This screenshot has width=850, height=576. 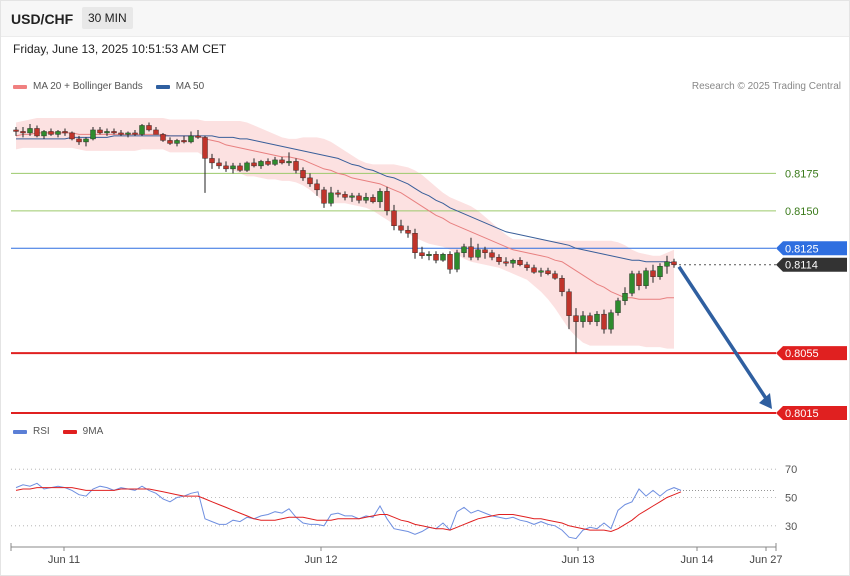 What do you see at coordinates (348, 510) in the screenshot?
I see `rsi-ma-line` at bounding box center [348, 510].